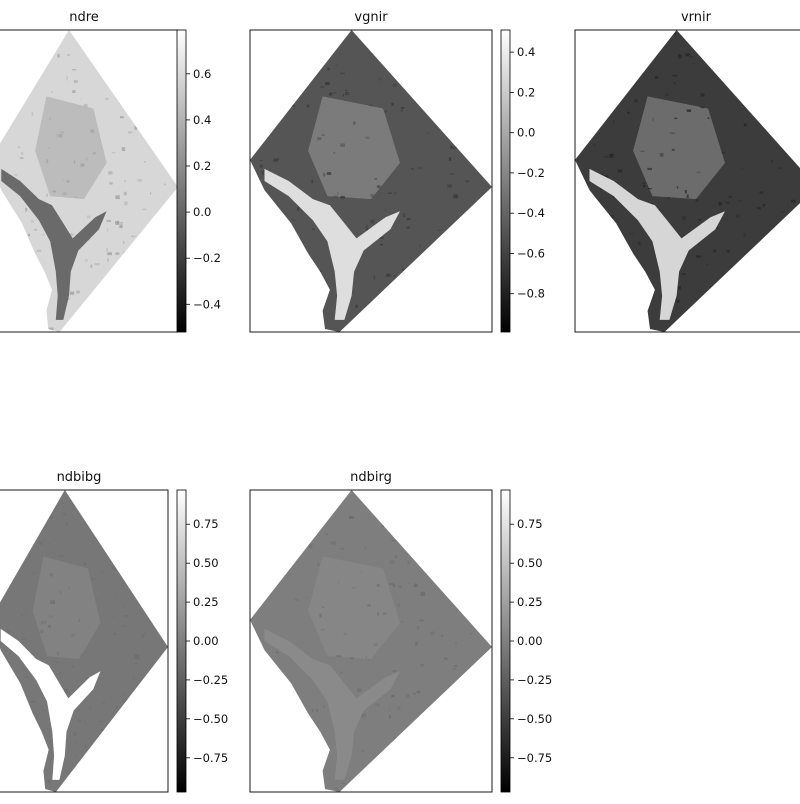 This screenshot has width=800, height=804. What do you see at coordinates (372, 181) in the screenshot?
I see `map-raster` at bounding box center [372, 181].